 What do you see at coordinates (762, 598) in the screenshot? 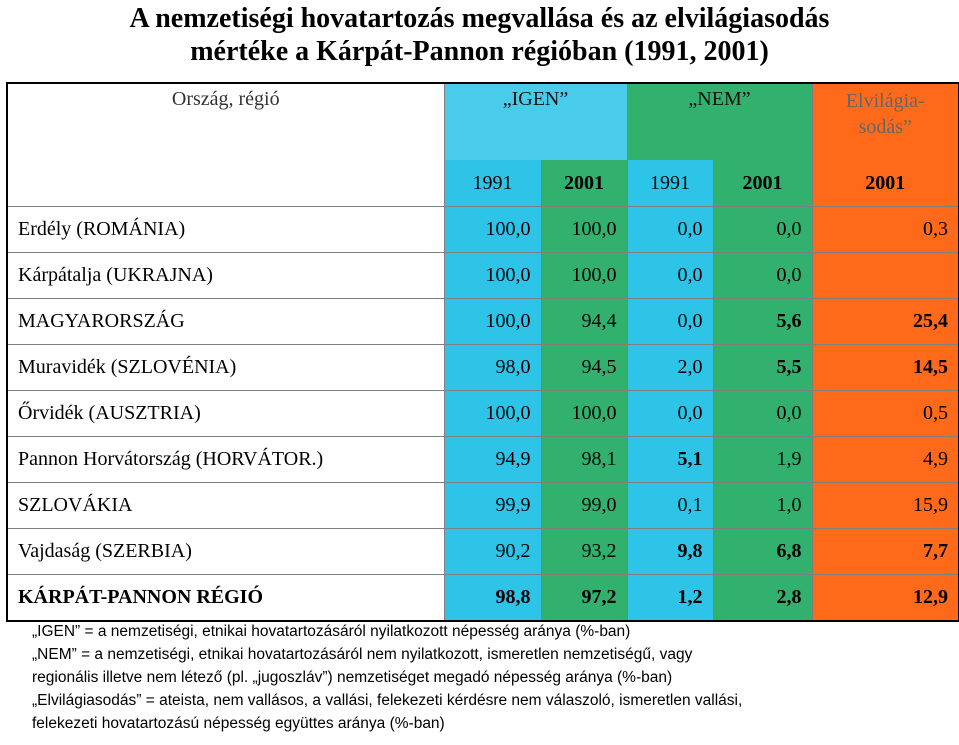
I see `cell-nem-2001: 2,8` at bounding box center [762, 598].